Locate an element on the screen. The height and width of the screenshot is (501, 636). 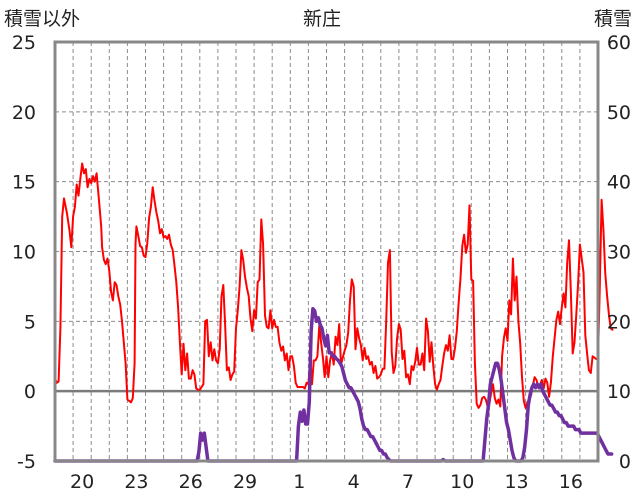
x-tick-label: 7 is located at coordinates (408, 482).